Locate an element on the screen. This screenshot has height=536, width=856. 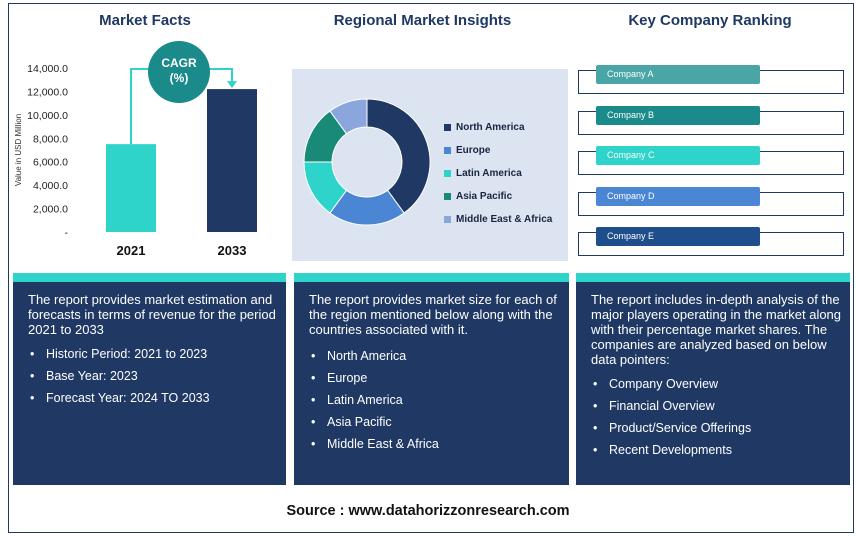
bullet-item: Company Overview is located at coordinates (716, 384).